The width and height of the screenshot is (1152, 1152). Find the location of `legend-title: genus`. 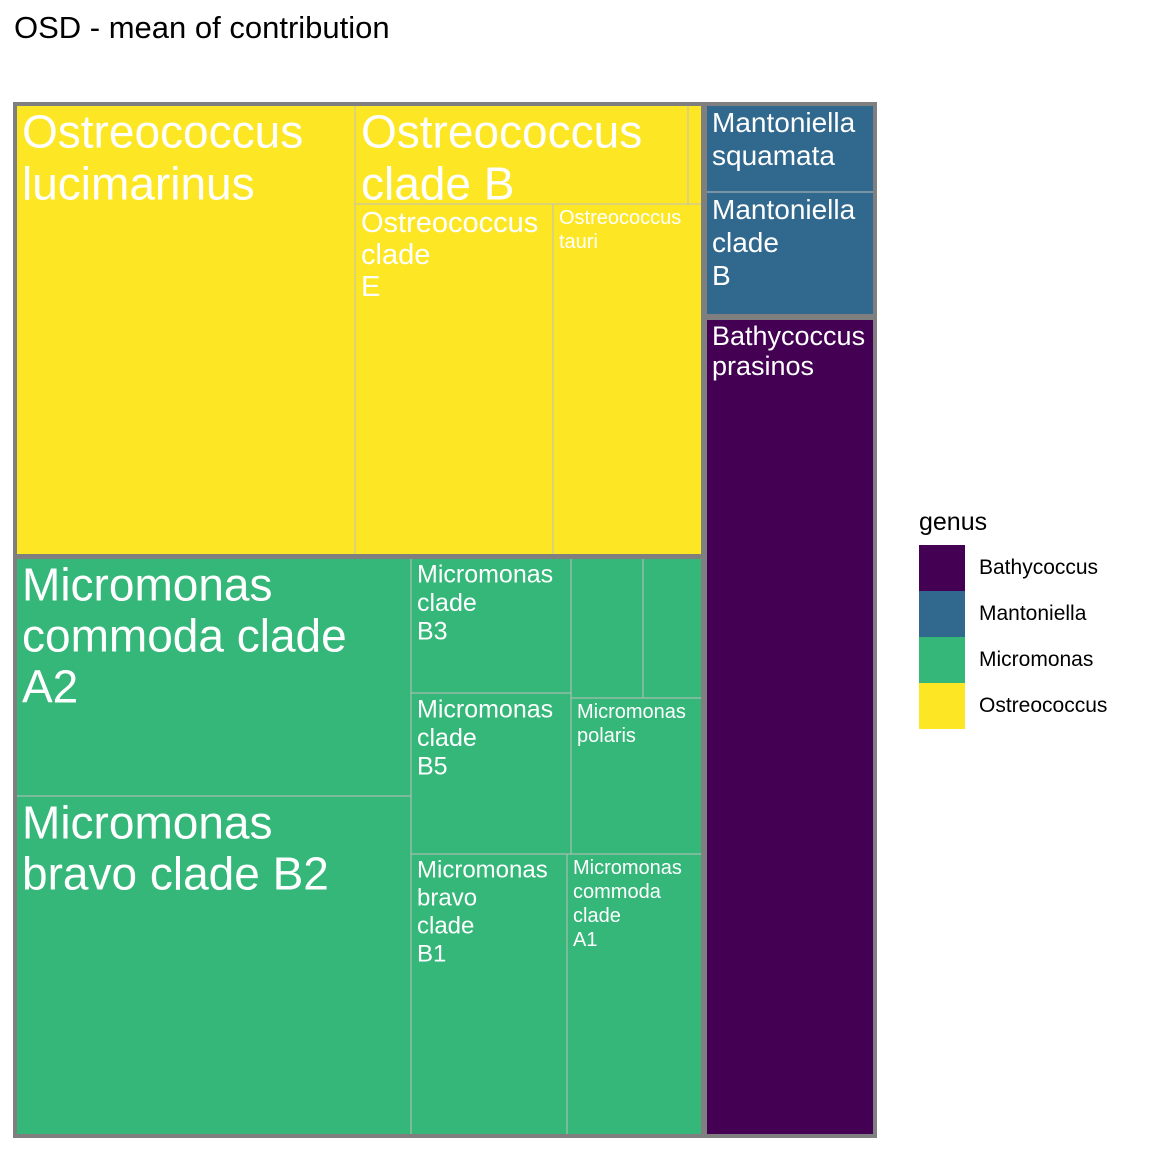

legend-title: genus is located at coordinates (953, 522).